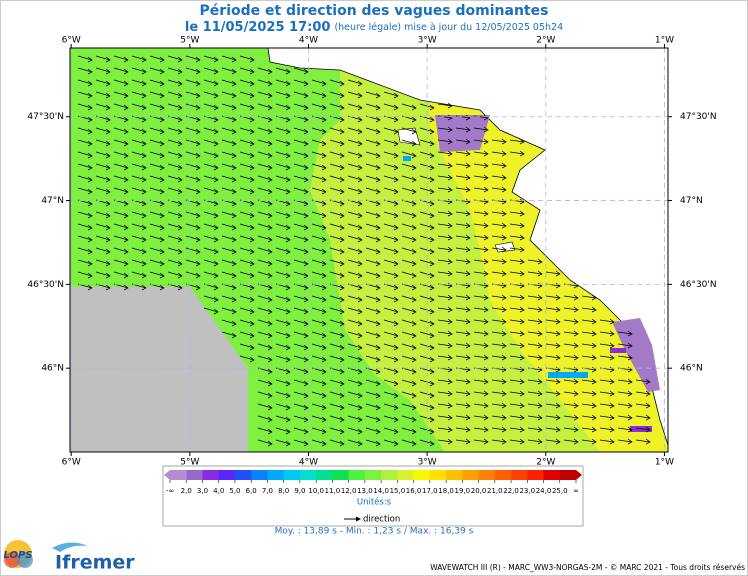  Describe the element at coordinates (25, 560) in the screenshot. I see `lops-logo` at that location.